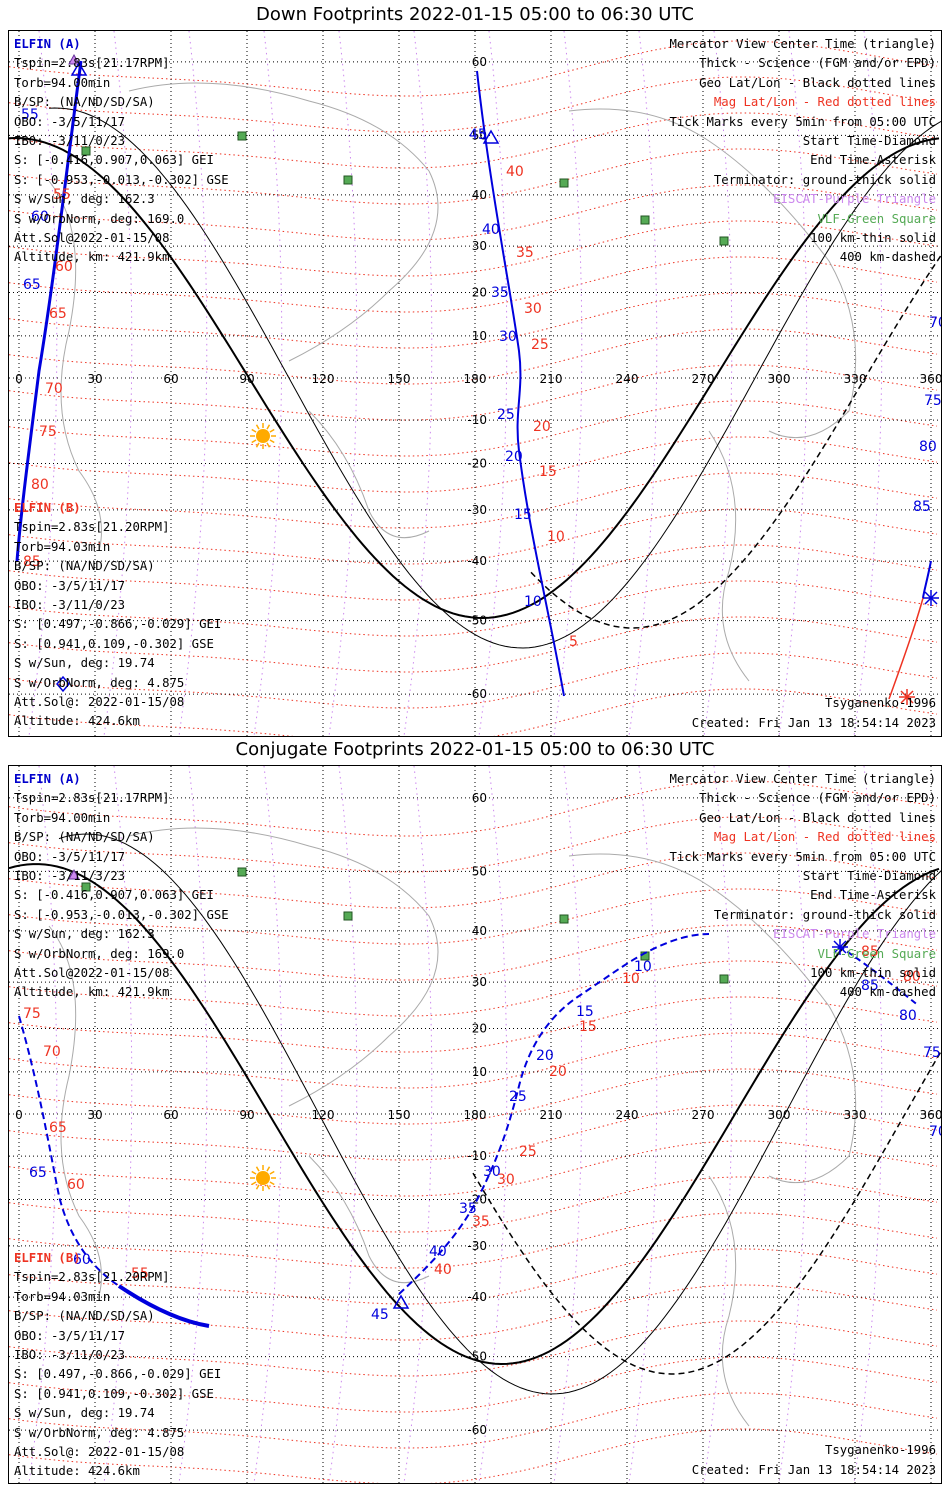 Image resolution: width=950 pixels, height=1500 pixels. Describe the element at coordinates (477, 1297) in the screenshot. I see `lat-tick-label: -40` at that location.